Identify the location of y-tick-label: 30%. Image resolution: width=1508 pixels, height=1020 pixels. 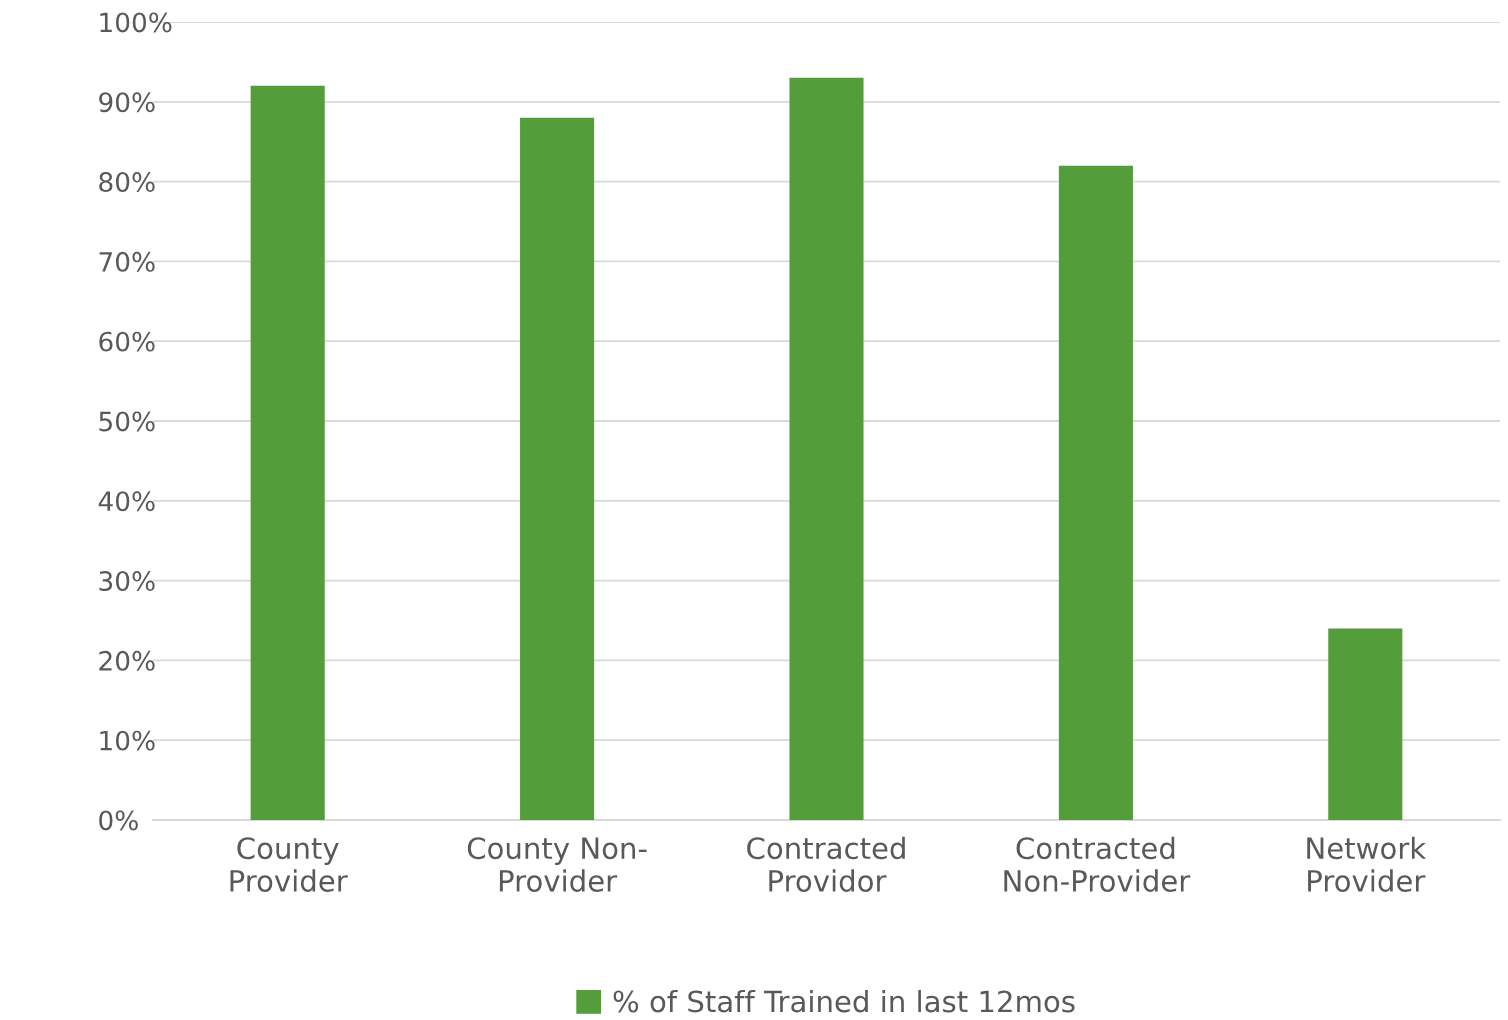
(127, 581).